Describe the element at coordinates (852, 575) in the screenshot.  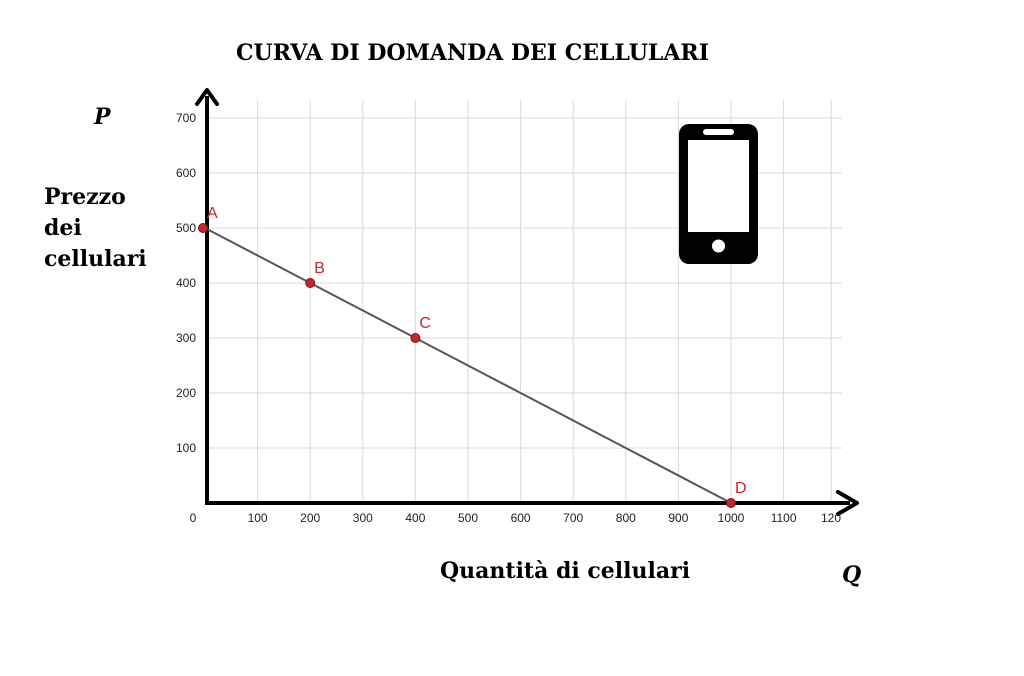
I see `x-axis-symbol: Q` at that location.